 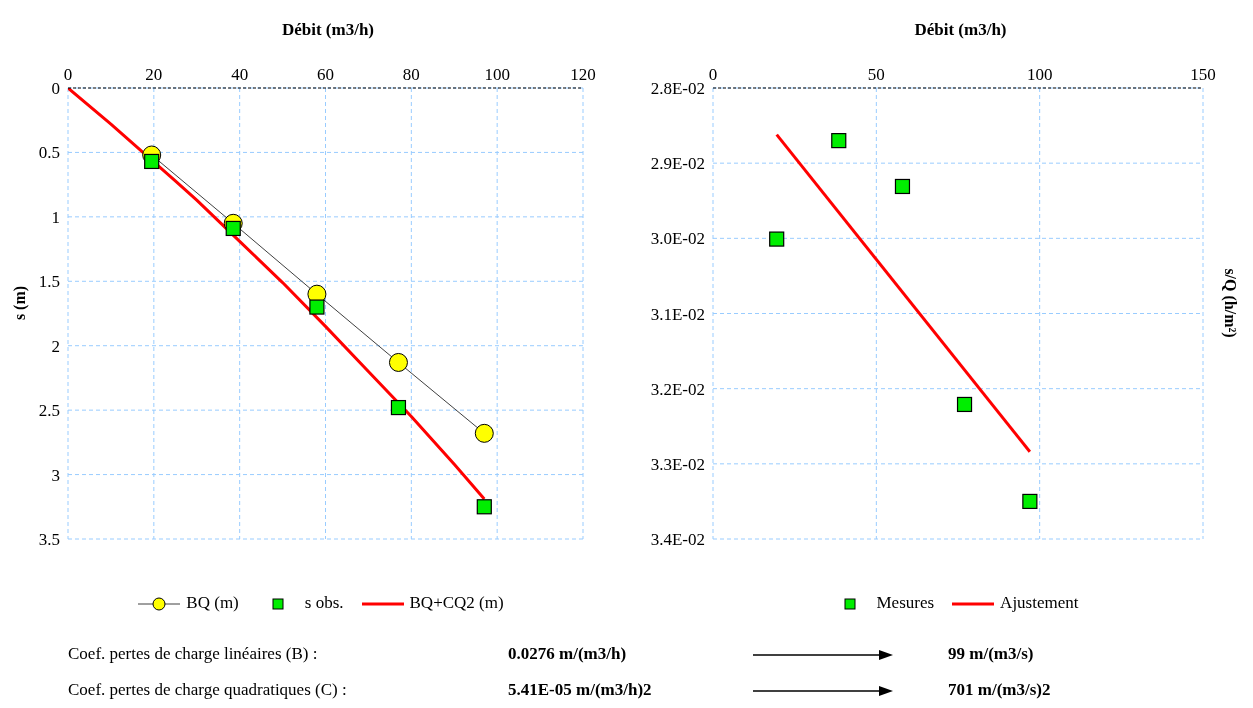 What do you see at coordinates (456, 602) in the screenshot?
I see `legend-label: BQ+CQ2 (m)` at bounding box center [456, 602].